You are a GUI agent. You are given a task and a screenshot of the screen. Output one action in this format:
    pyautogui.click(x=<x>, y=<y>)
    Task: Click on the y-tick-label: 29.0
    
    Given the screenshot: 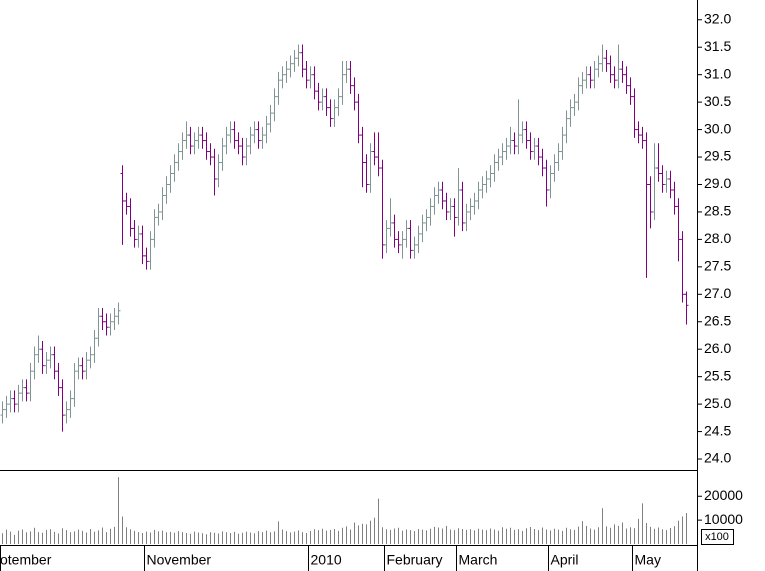 What is the action you would take?
    pyautogui.click(x=717, y=183)
    